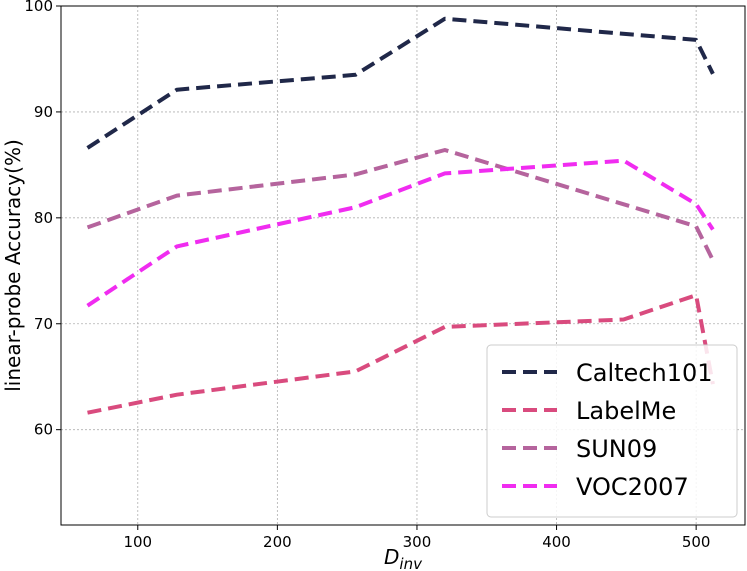 The image size is (747, 571). I want to click on x-axis-label-main: D, so click(391, 557).